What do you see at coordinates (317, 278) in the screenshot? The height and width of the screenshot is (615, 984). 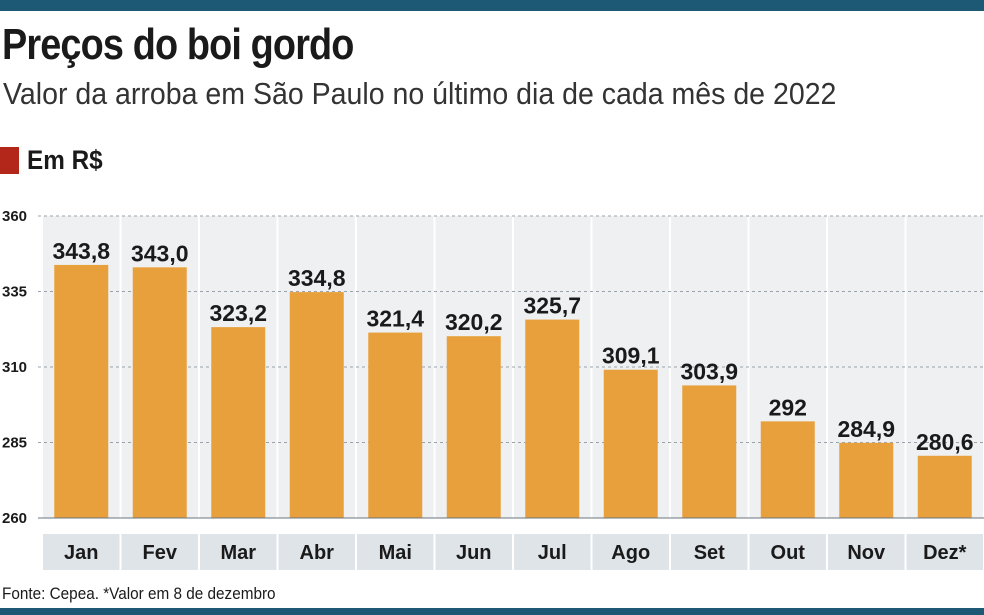 I see `data-label: 334,8` at bounding box center [317, 278].